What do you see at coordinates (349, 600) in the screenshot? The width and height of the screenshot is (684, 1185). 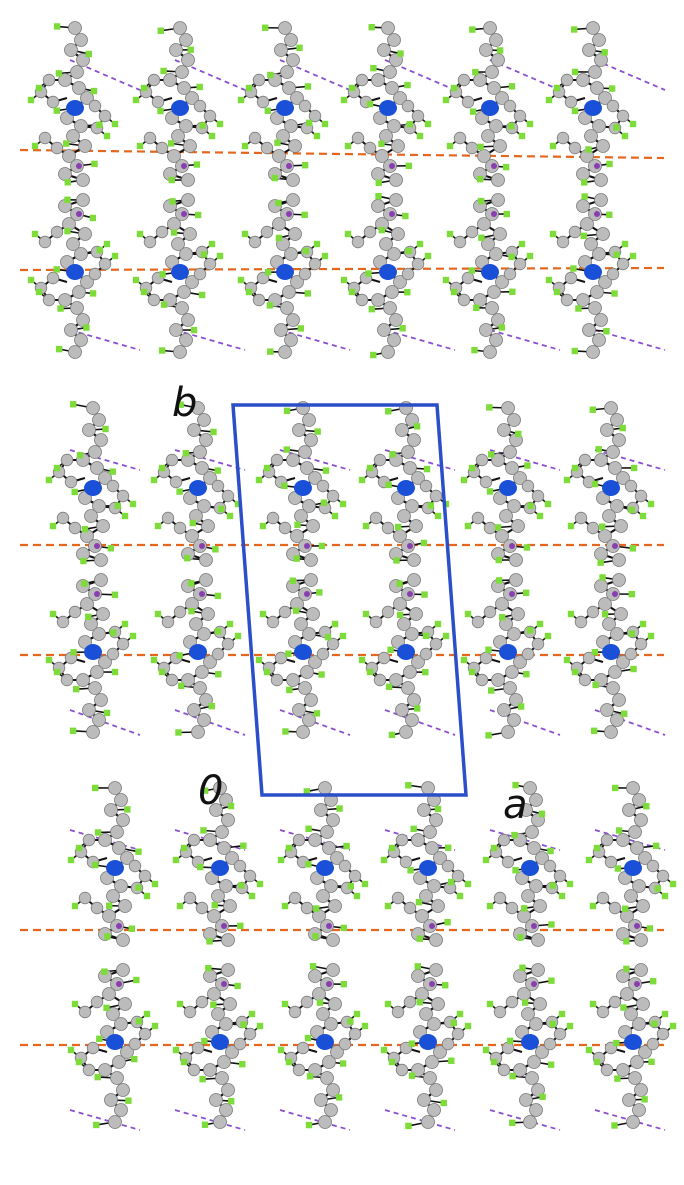 I see `unit-cell` at bounding box center [349, 600].